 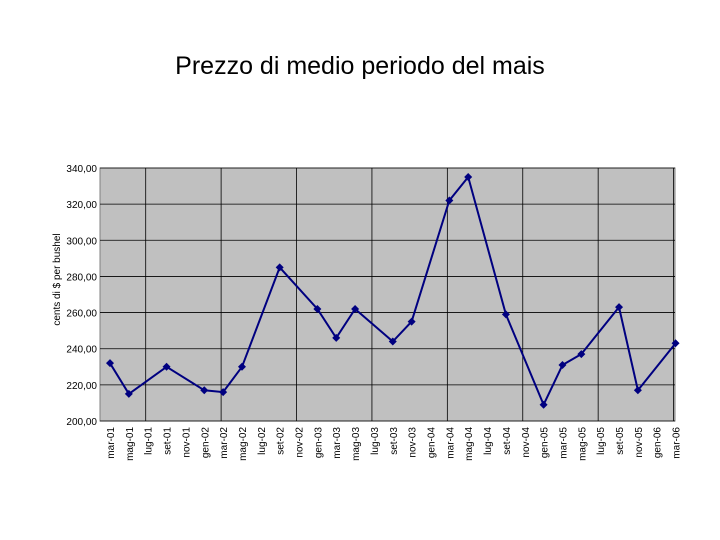 I want to click on x-tick-label: set-02, so click(x=281, y=441).